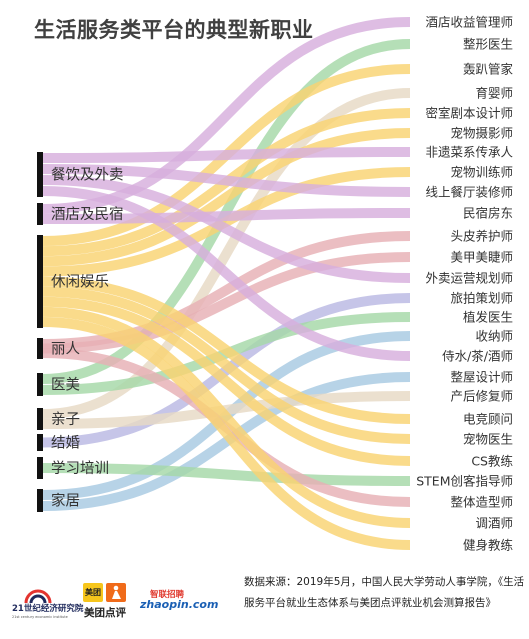 The width and height of the screenshot is (529, 639). Describe the element at coordinates (481, 502) in the screenshot. I see `target-label: 整体造型师` at that location.